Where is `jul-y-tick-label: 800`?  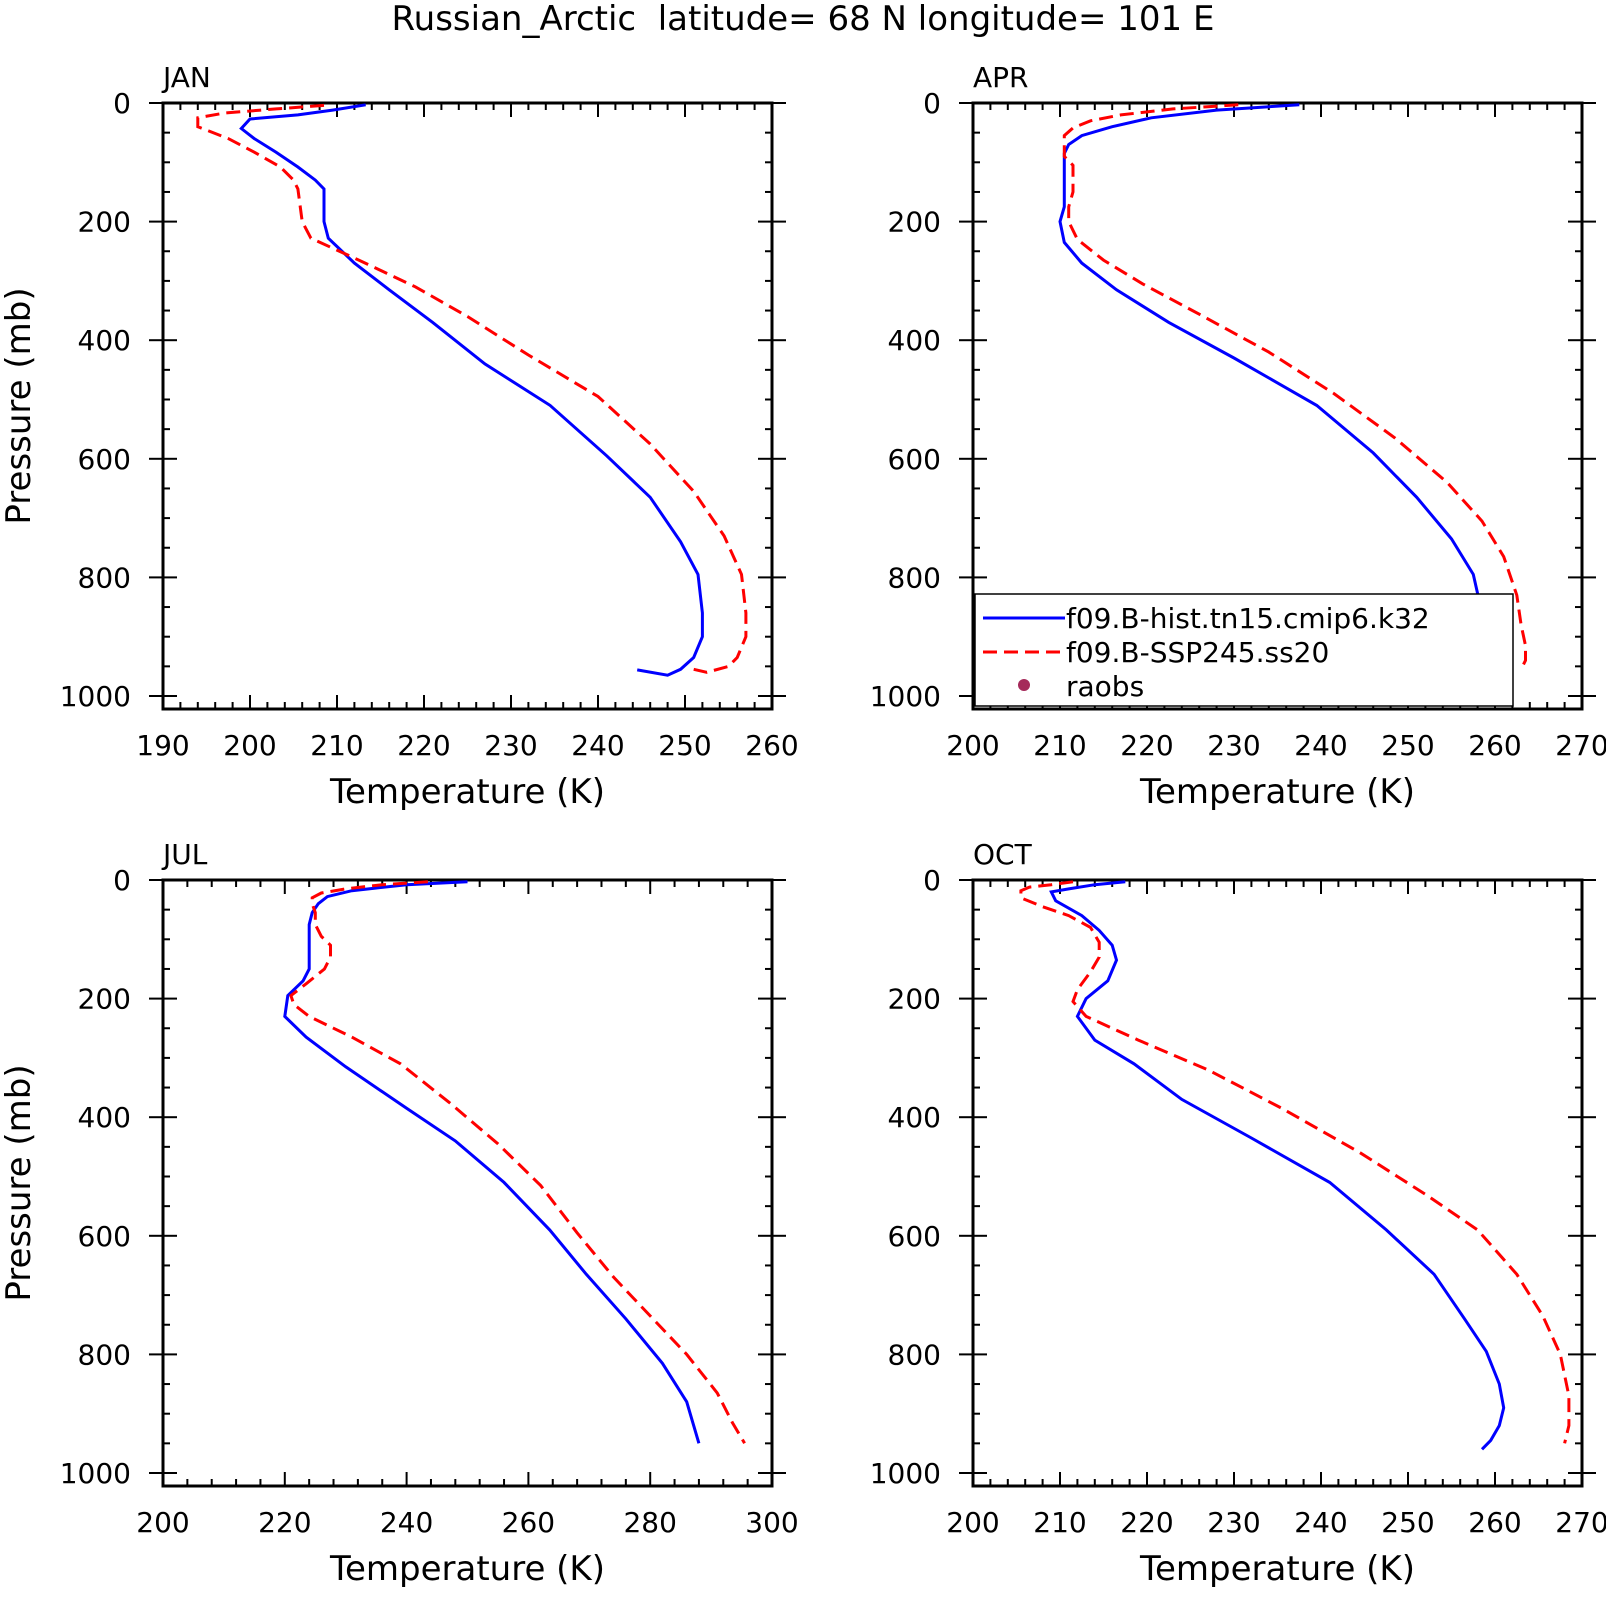
jul-y-tick-label: 800 is located at coordinates (104, 1354).